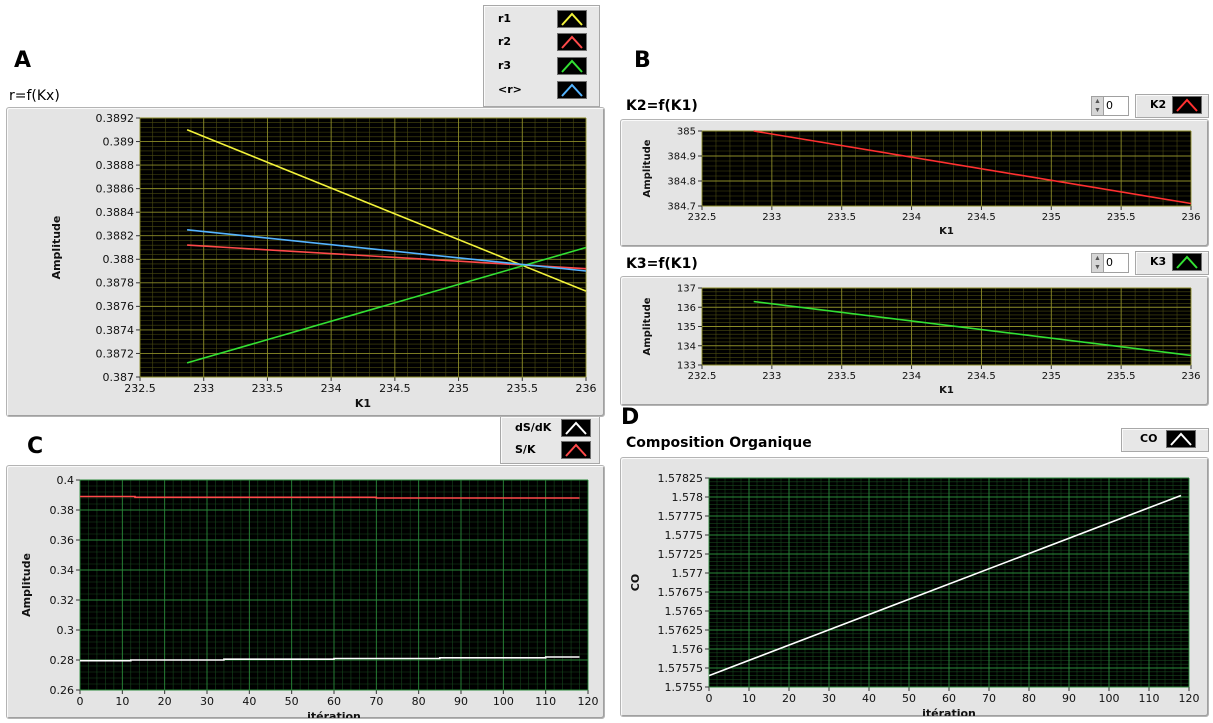 The height and width of the screenshot is (723, 1213). What do you see at coordinates (681, 630) in the screenshot?
I see `y-tick-label: 1.57625` at bounding box center [681, 630].